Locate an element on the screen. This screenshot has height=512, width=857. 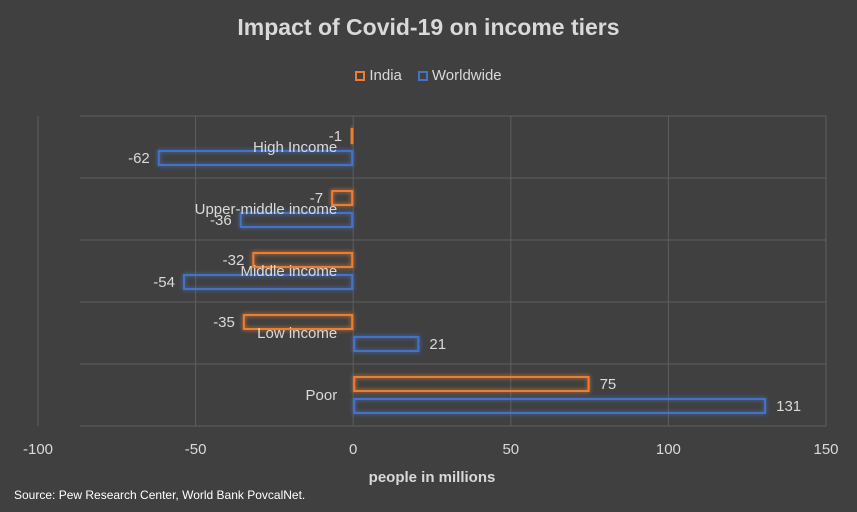
category-label: Upper-middle income is located at coordinates (266, 209).